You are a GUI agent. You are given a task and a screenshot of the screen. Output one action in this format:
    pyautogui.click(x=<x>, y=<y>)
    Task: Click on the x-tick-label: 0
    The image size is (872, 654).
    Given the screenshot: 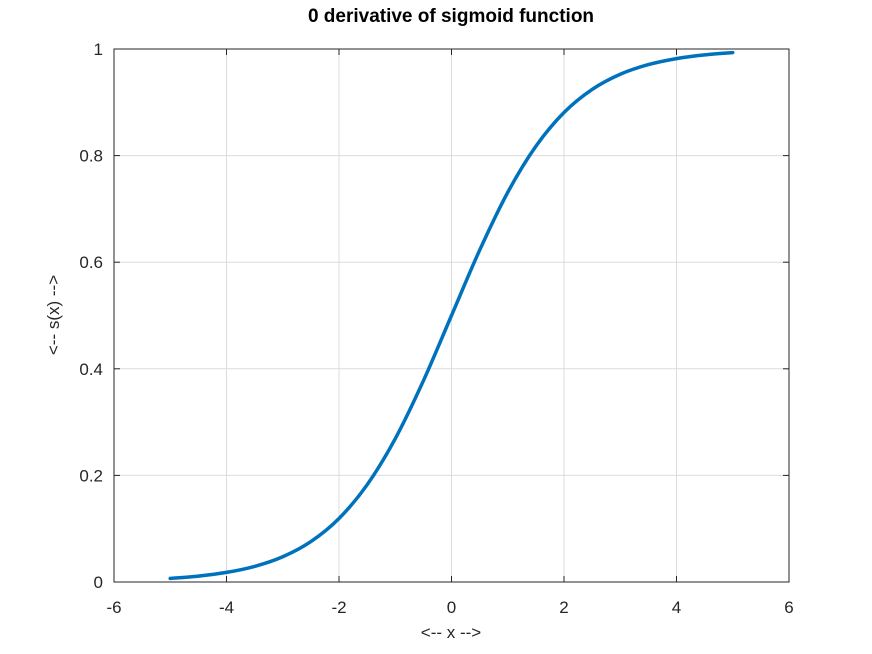 What is the action you would take?
    pyautogui.click(x=451, y=607)
    